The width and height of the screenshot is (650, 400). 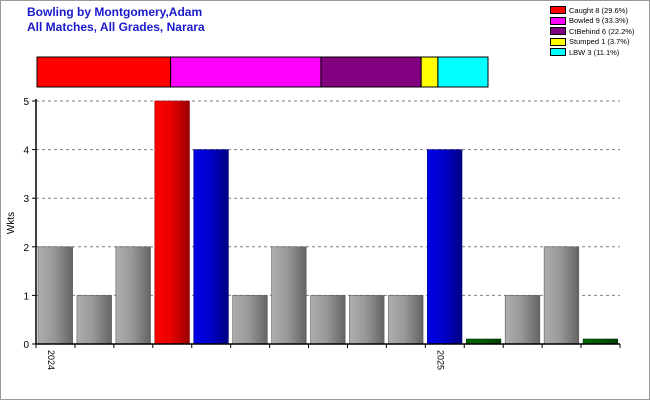 What do you see at coordinates (26, 248) in the screenshot?
I see `y-tick-label: 2` at bounding box center [26, 248].